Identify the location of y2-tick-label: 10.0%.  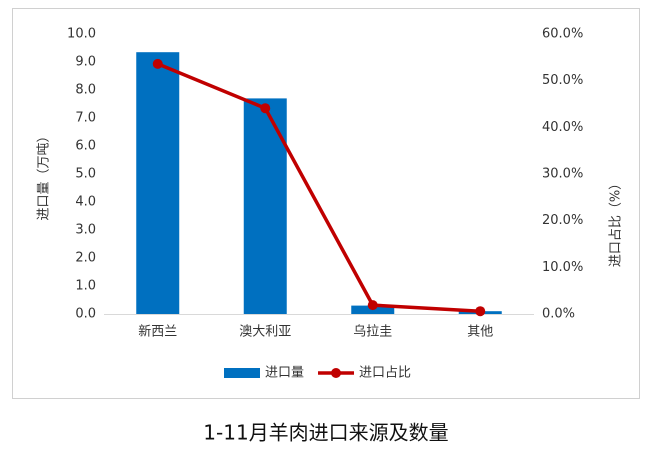
(562, 267).